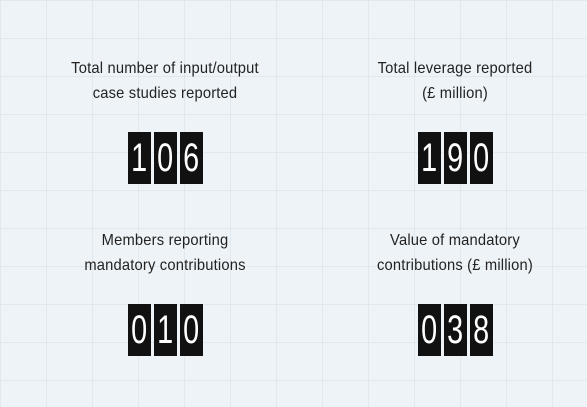 Image resolution: width=587 pixels, height=407 pixels. I want to click on stat-label: Members reporting mandatory contributions, so click(165, 253).